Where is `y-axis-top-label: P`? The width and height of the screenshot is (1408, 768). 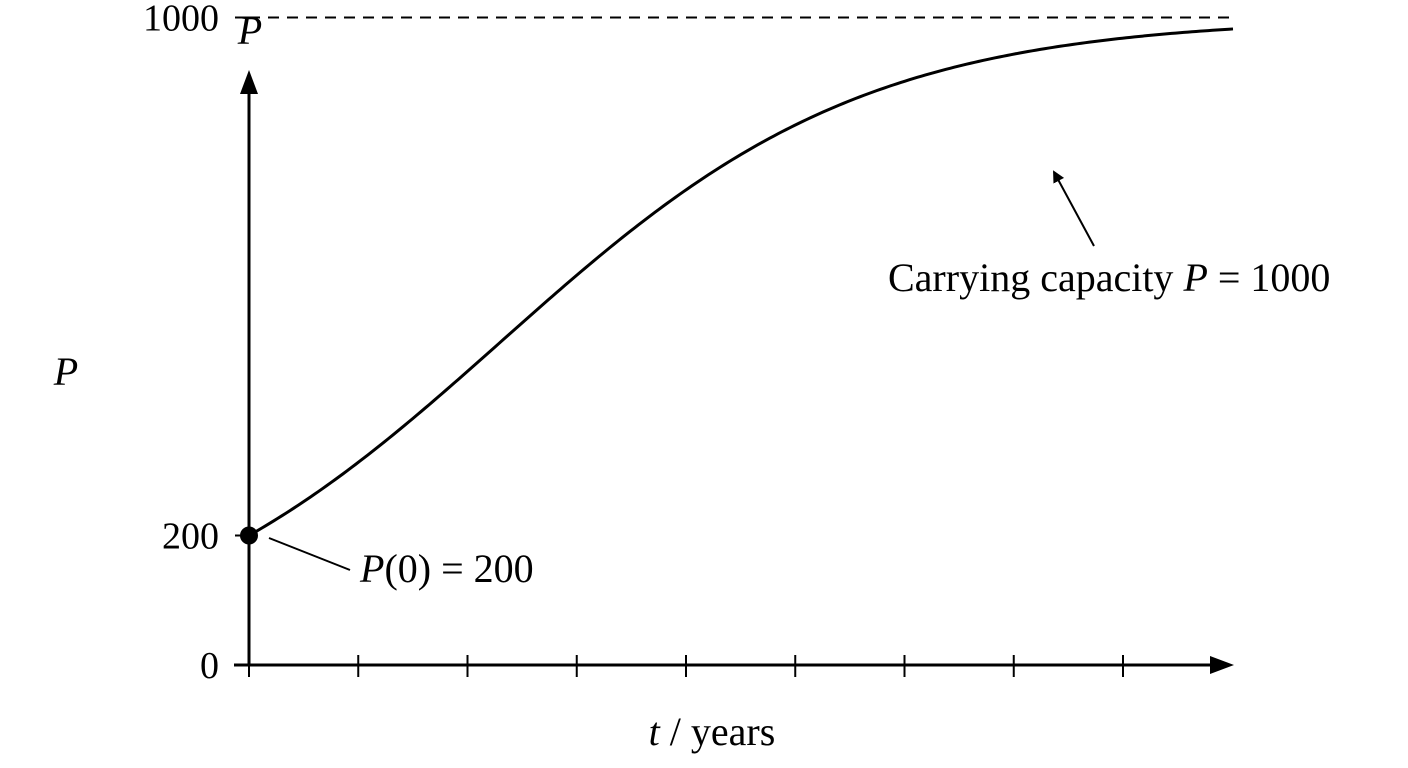 y-axis-top-label: P is located at coordinates (249, 30).